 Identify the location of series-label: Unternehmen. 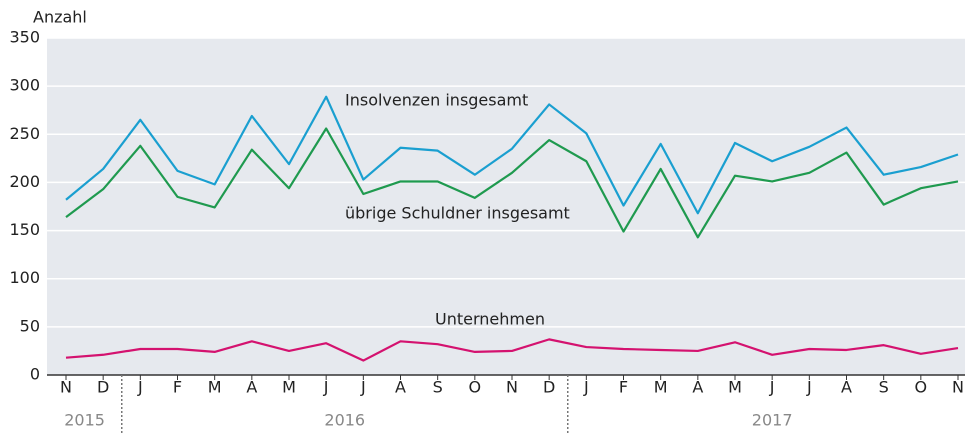
(490, 319).